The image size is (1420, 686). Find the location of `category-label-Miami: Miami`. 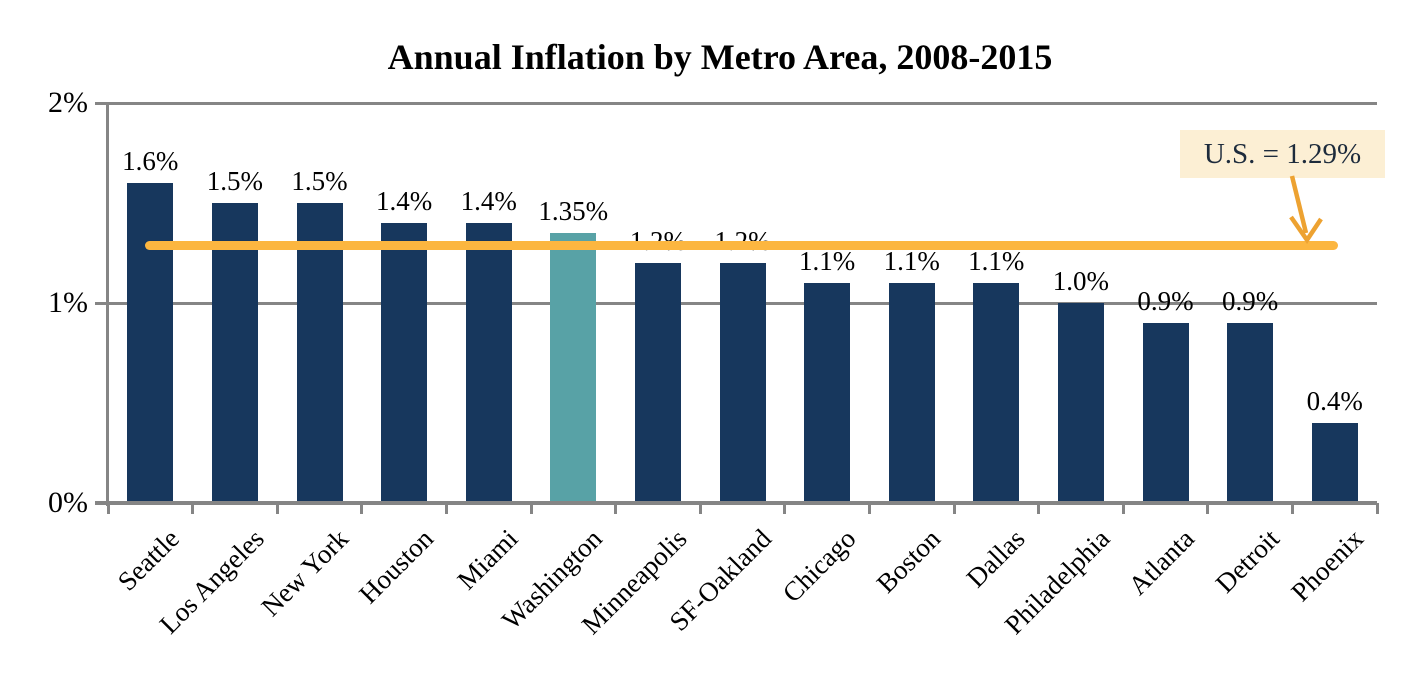

category-label-Miami: Miami is located at coordinates (487, 559).